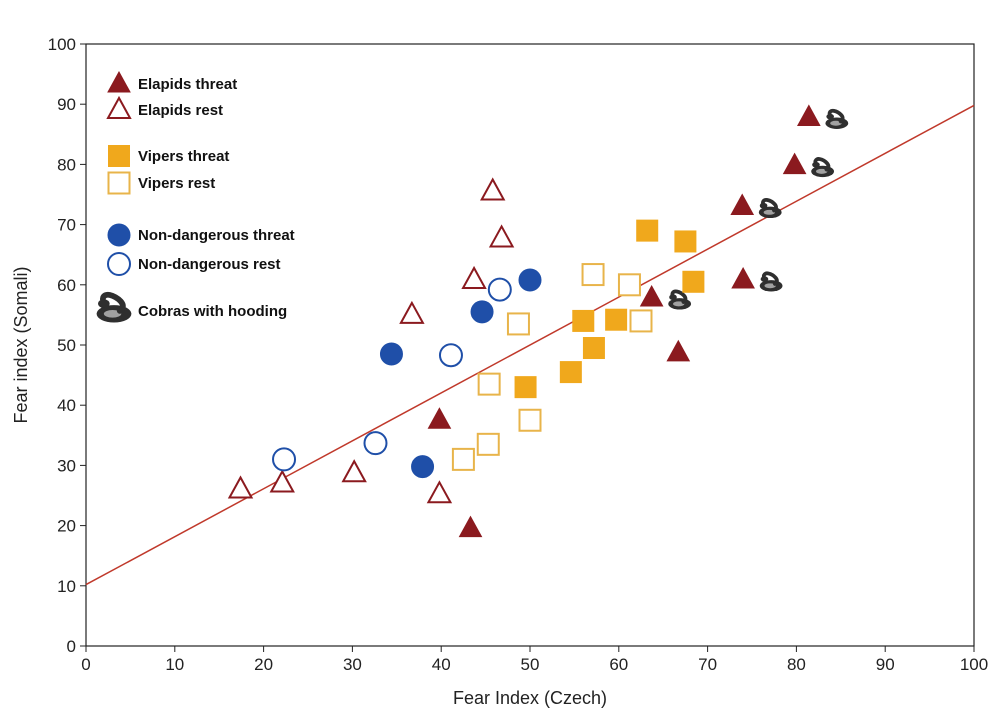 The width and height of the screenshot is (1000, 720). What do you see at coordinates (441, 664) in the screenshot?
I see `x-tick-label: 40` at bounding box center [441, 664].